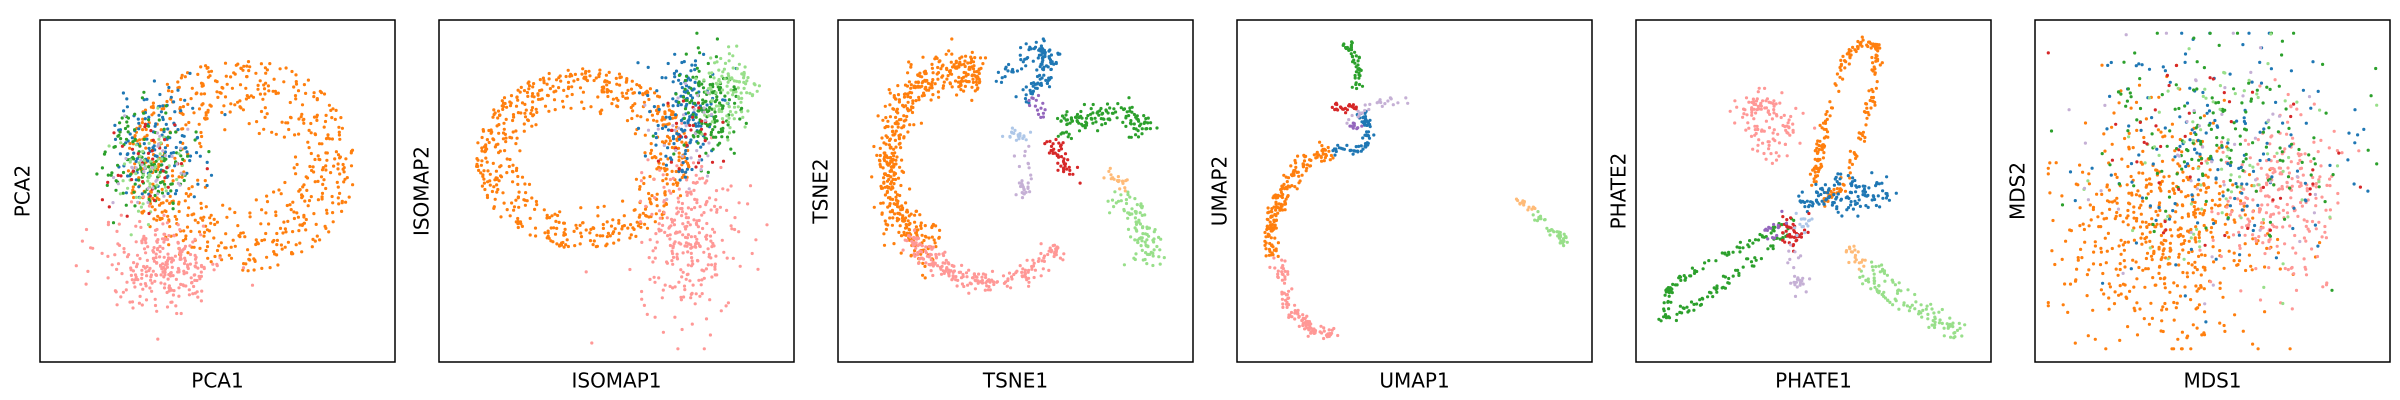 This screenshot has height=400, width=2400. What do you see at coordinates (708, 156) in the screenshot?
I see `scatter-point-lavender` at bounding box center [708, 156].